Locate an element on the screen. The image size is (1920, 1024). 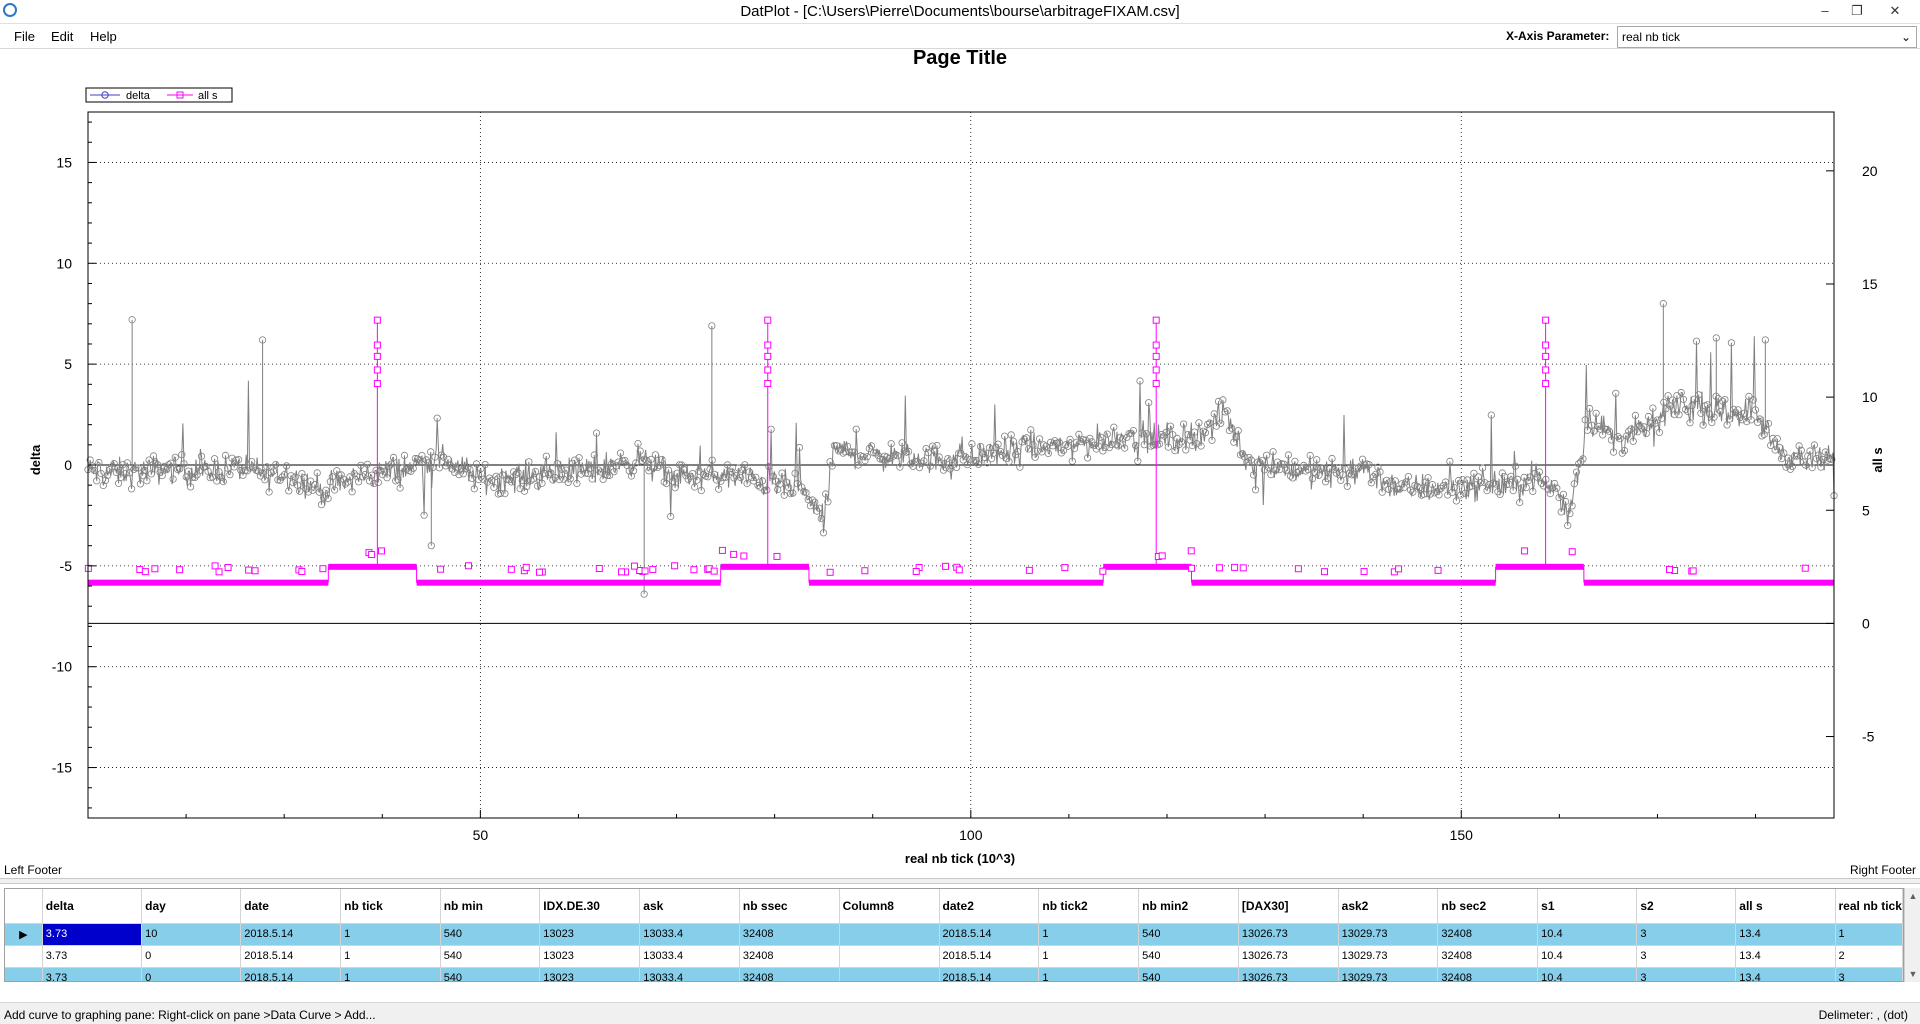
pane-splitter is located at coordinates (960, 881).